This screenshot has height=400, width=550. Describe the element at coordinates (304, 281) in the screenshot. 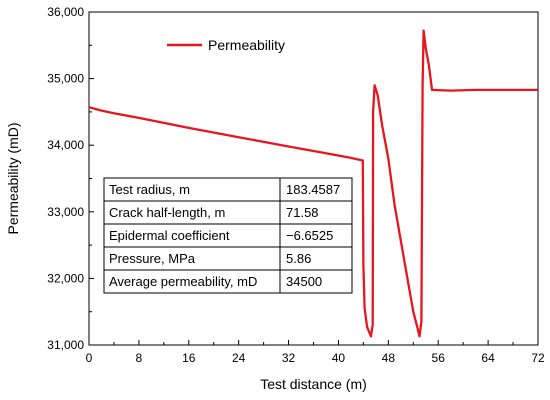

I see `parameter-value: 34500` at that location.